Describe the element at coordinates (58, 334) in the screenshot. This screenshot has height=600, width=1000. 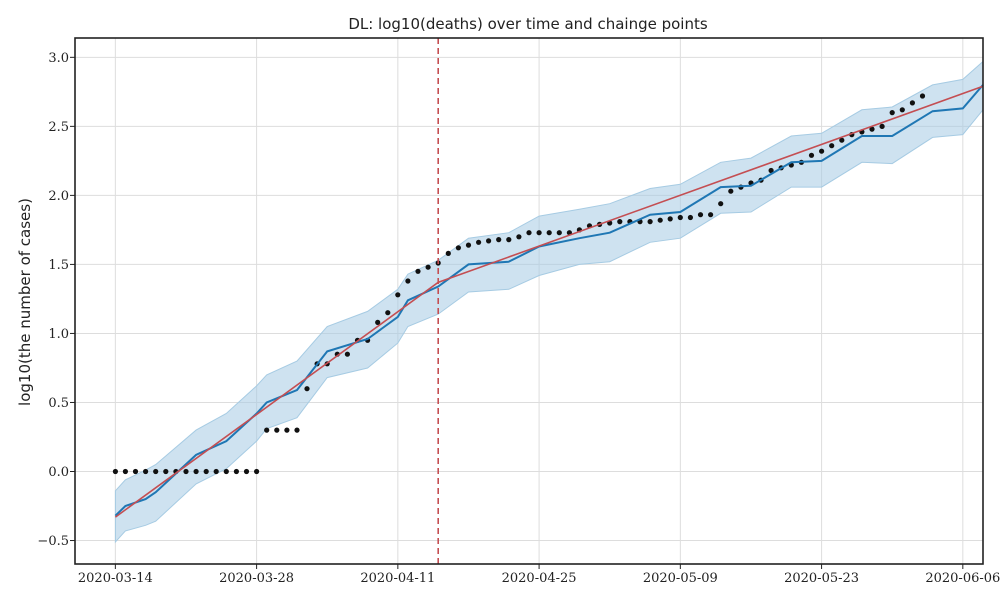
I see `y-tick-label: 1.0` at that location.